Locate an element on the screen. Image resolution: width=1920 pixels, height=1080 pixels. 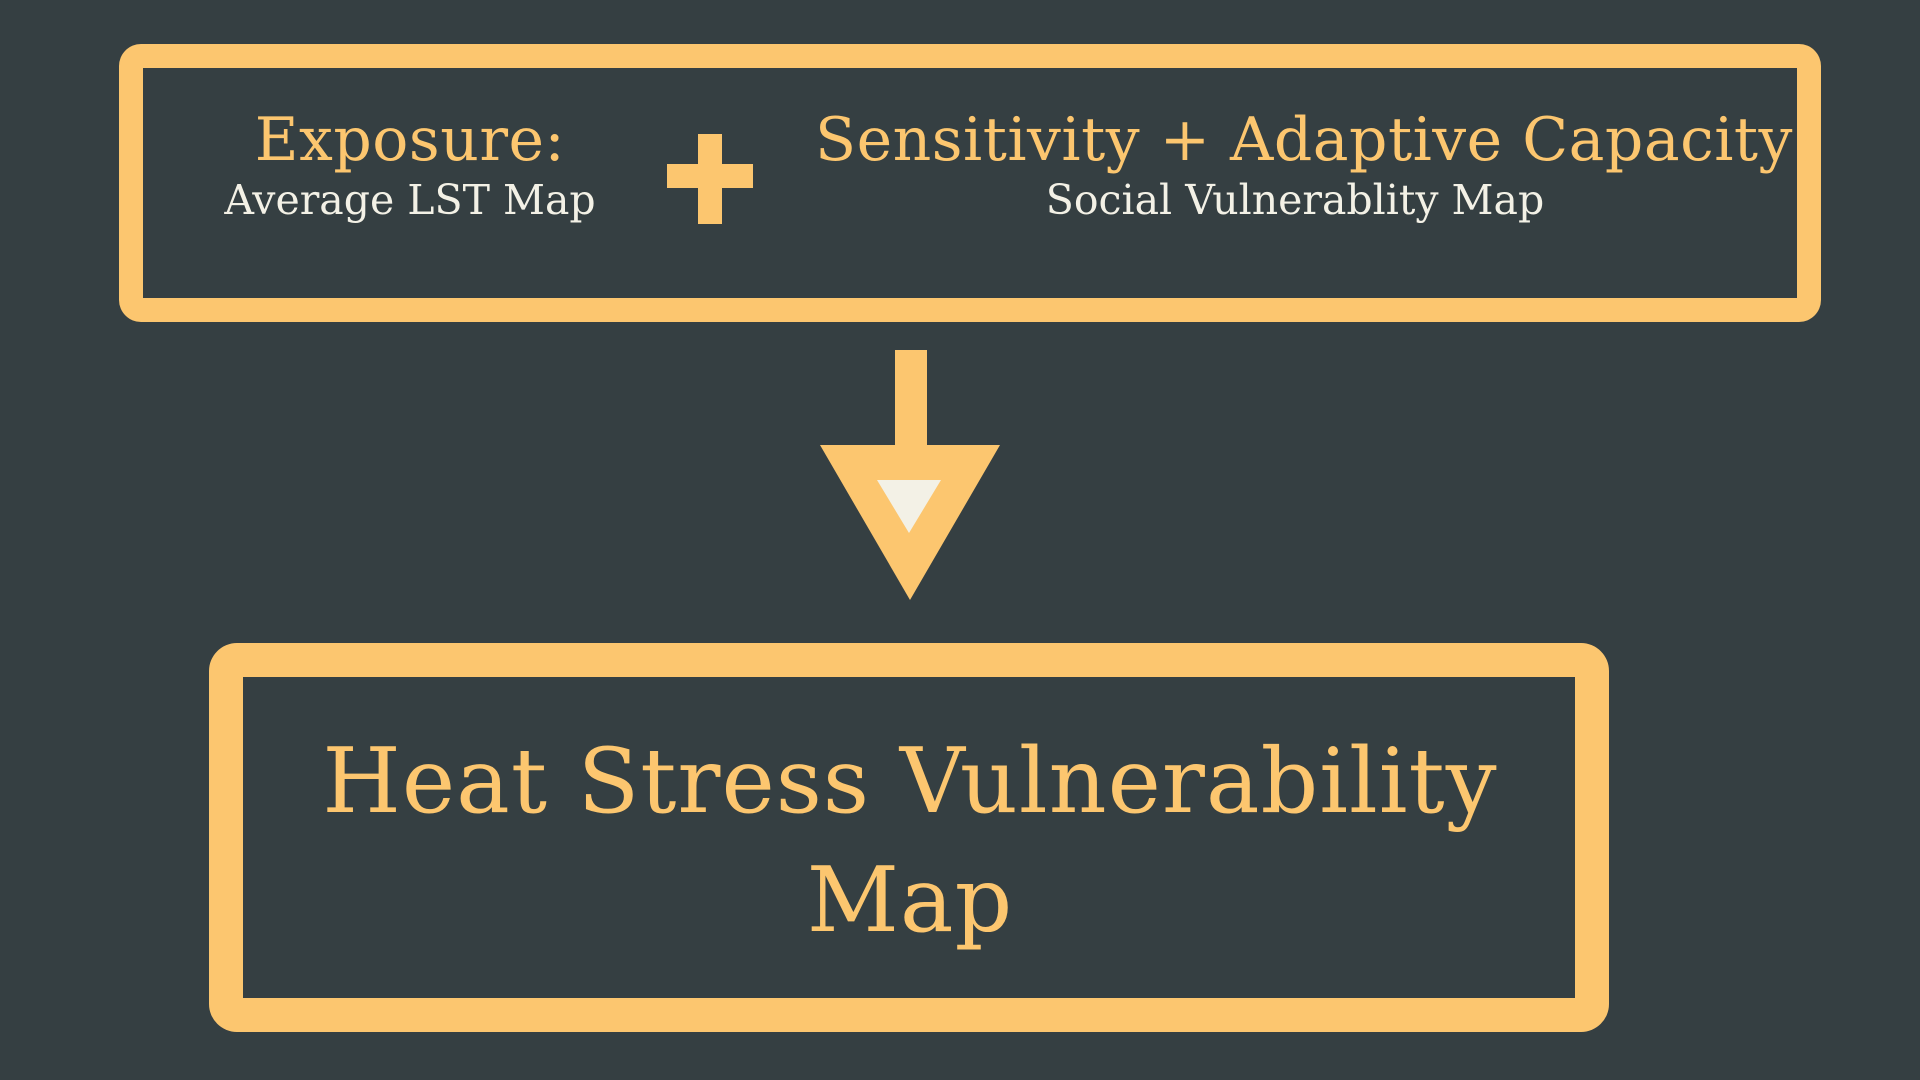
exposure-label-group: Exposure: Average LST Map is located at coordinates (410, 166).